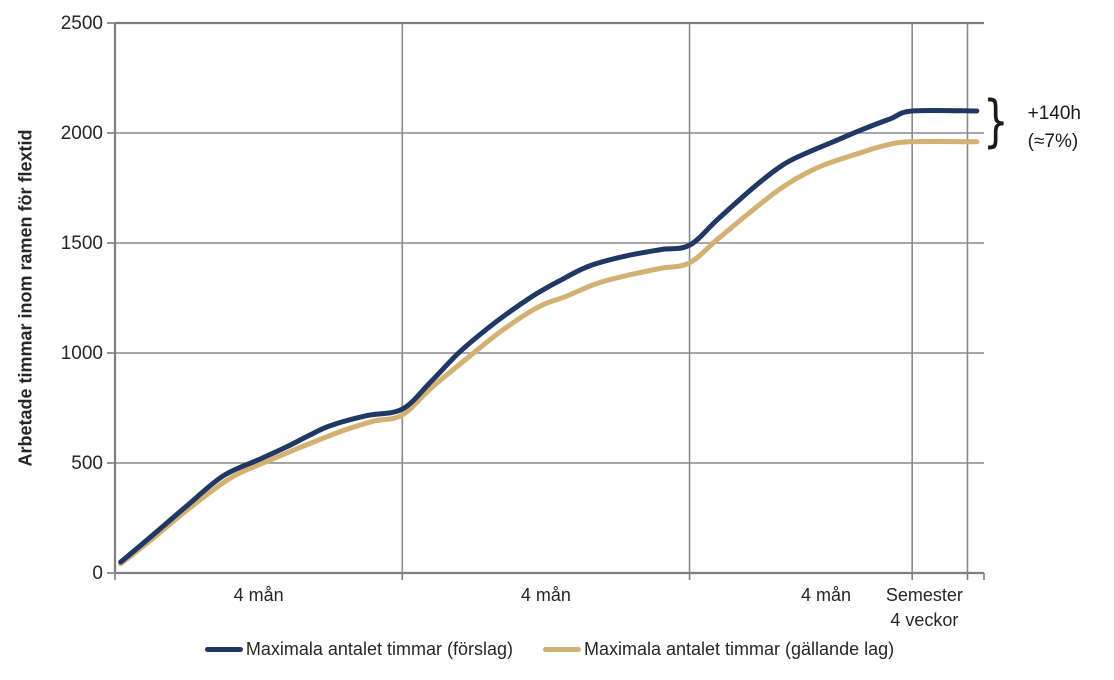  Describe the element at coordinates (1054, 127) in the screenshot. I see `annotation-text: +140h (≈7%)` at that location.